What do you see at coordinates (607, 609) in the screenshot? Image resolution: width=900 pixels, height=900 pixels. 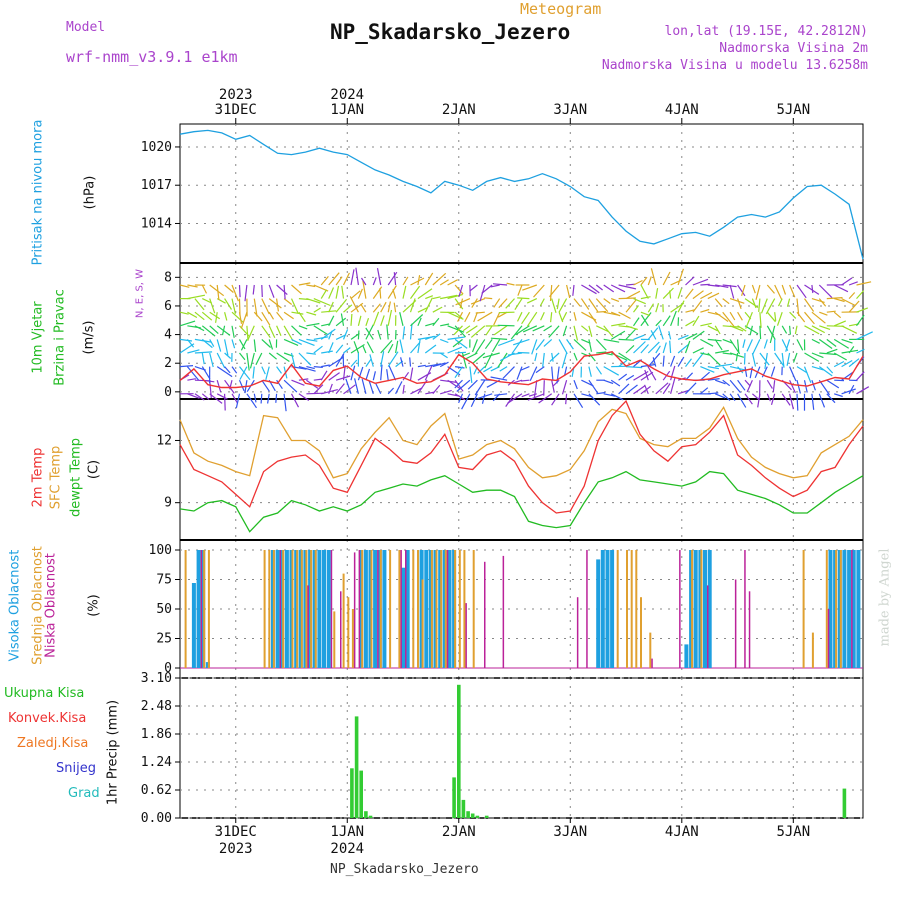 I see `cloud-high-bar` at bounding box center [607, 609].